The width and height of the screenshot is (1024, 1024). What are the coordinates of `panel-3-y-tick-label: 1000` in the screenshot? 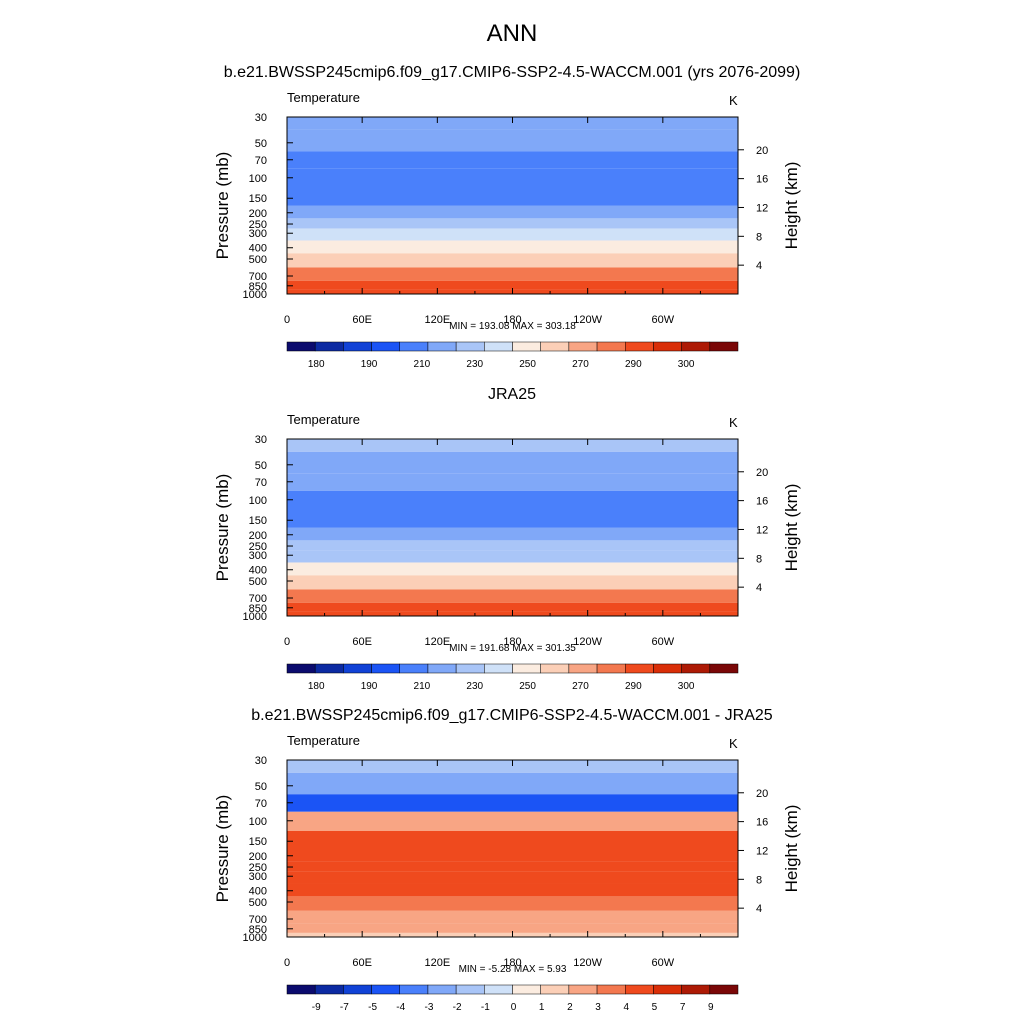 It's located at (255, 938).